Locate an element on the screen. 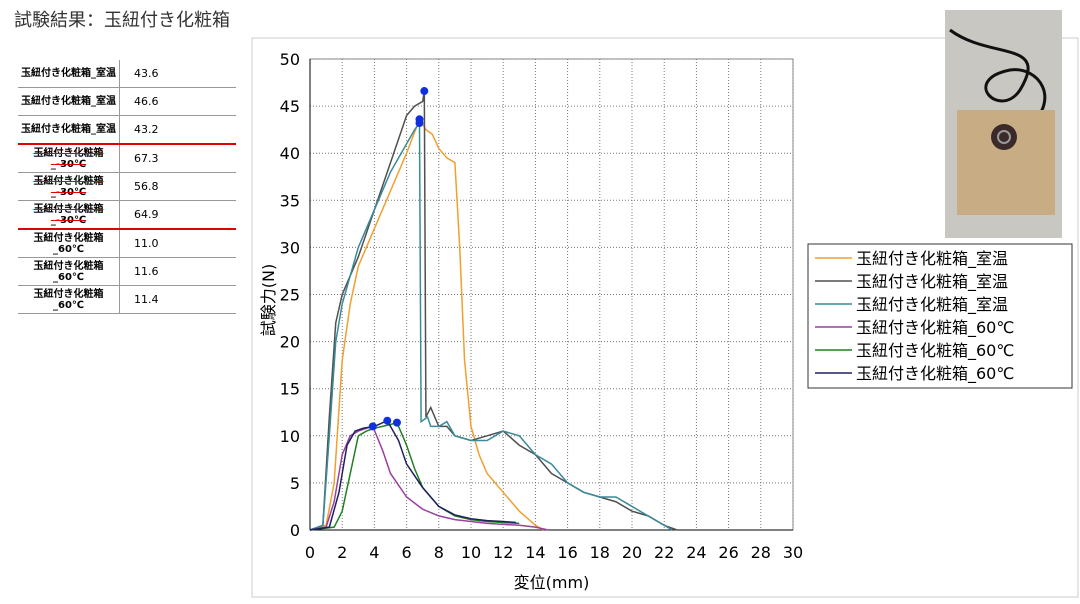  table-row: 玉紐付き化粧箱_-30℃ 67.3 is located at coordinates (127, 158).